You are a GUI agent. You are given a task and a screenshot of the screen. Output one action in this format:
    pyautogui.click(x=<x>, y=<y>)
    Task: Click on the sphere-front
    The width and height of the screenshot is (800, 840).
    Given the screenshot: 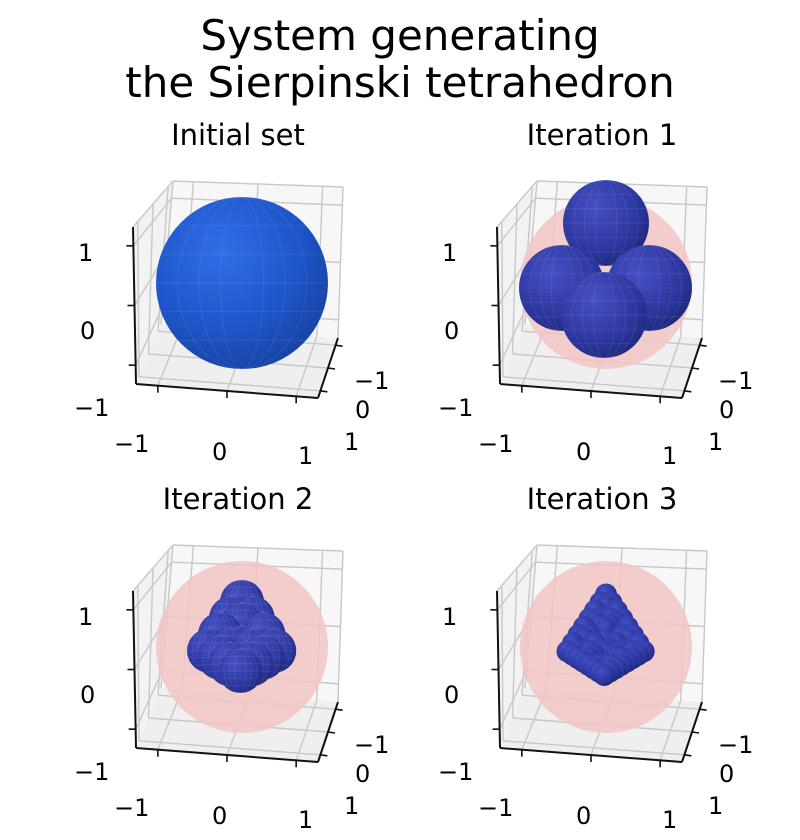 What is the action you would take?
    pyautogui.click(x=604, y=315)
    